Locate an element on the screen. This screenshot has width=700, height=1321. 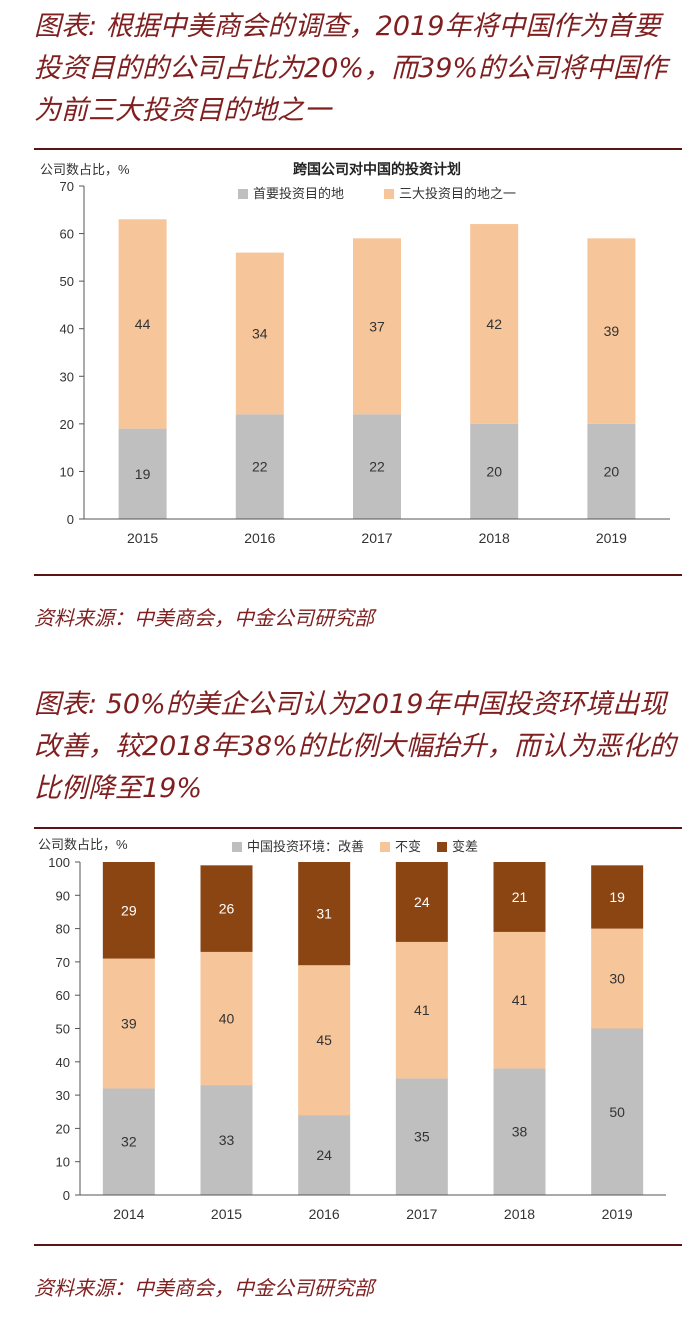
data-label-2017-series-2: 41 is located at coordinates (422, 1010).